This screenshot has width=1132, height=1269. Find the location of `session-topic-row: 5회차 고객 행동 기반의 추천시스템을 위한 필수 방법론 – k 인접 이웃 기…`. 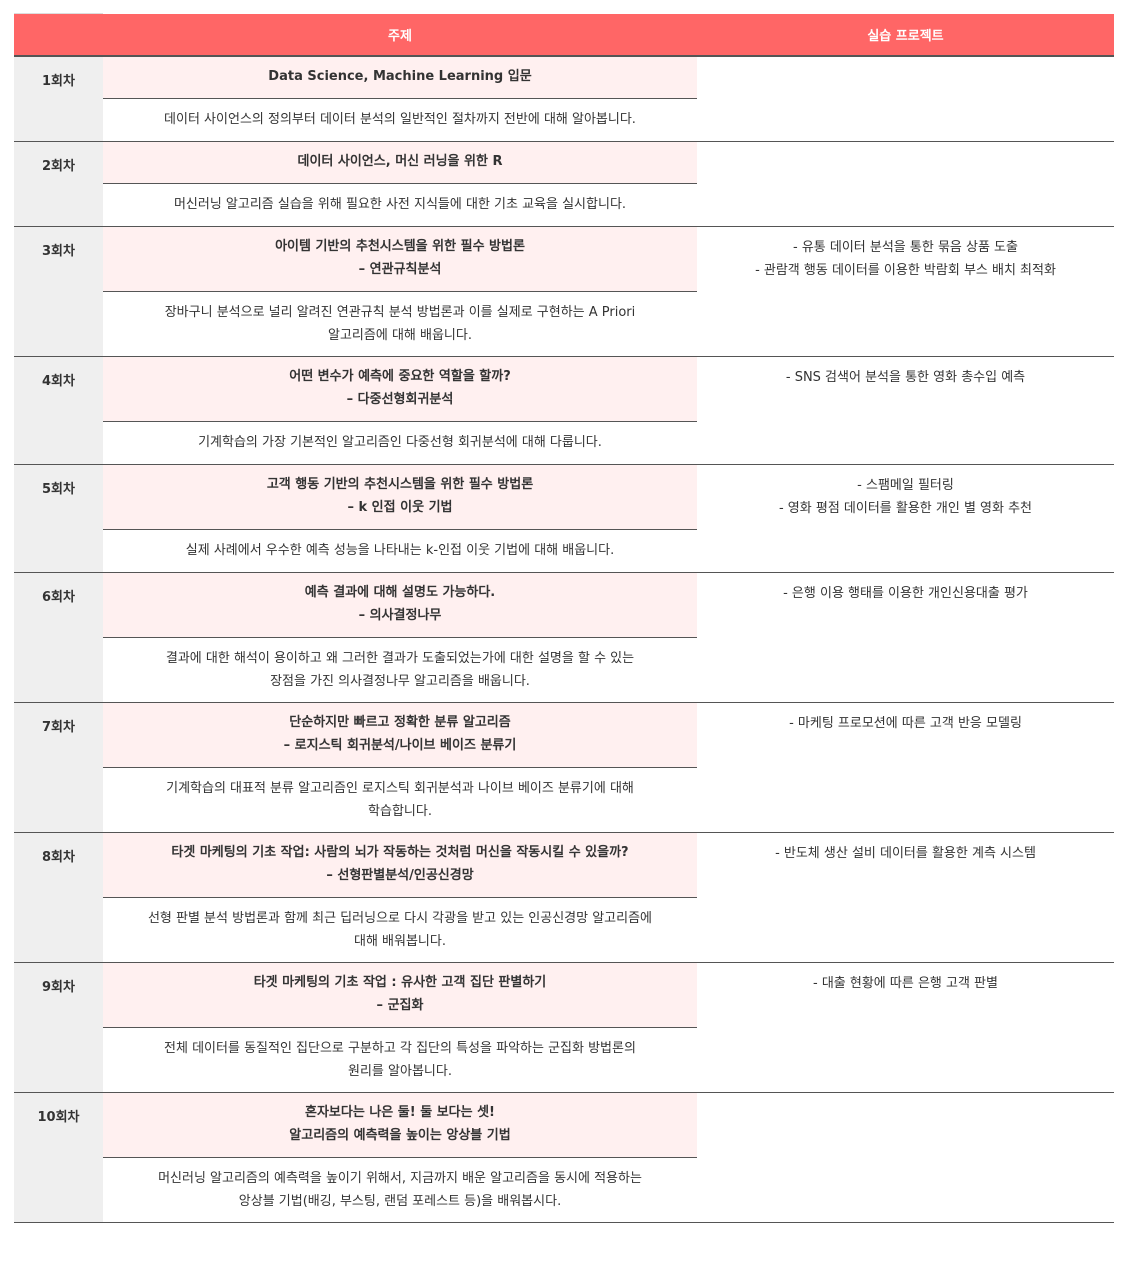

session-topic-row: 5회차 고객 행동 기반의 추천시스템을 위한 필수 방법론 – k 인접 이웃 기… is located at coordinates (564, 518).